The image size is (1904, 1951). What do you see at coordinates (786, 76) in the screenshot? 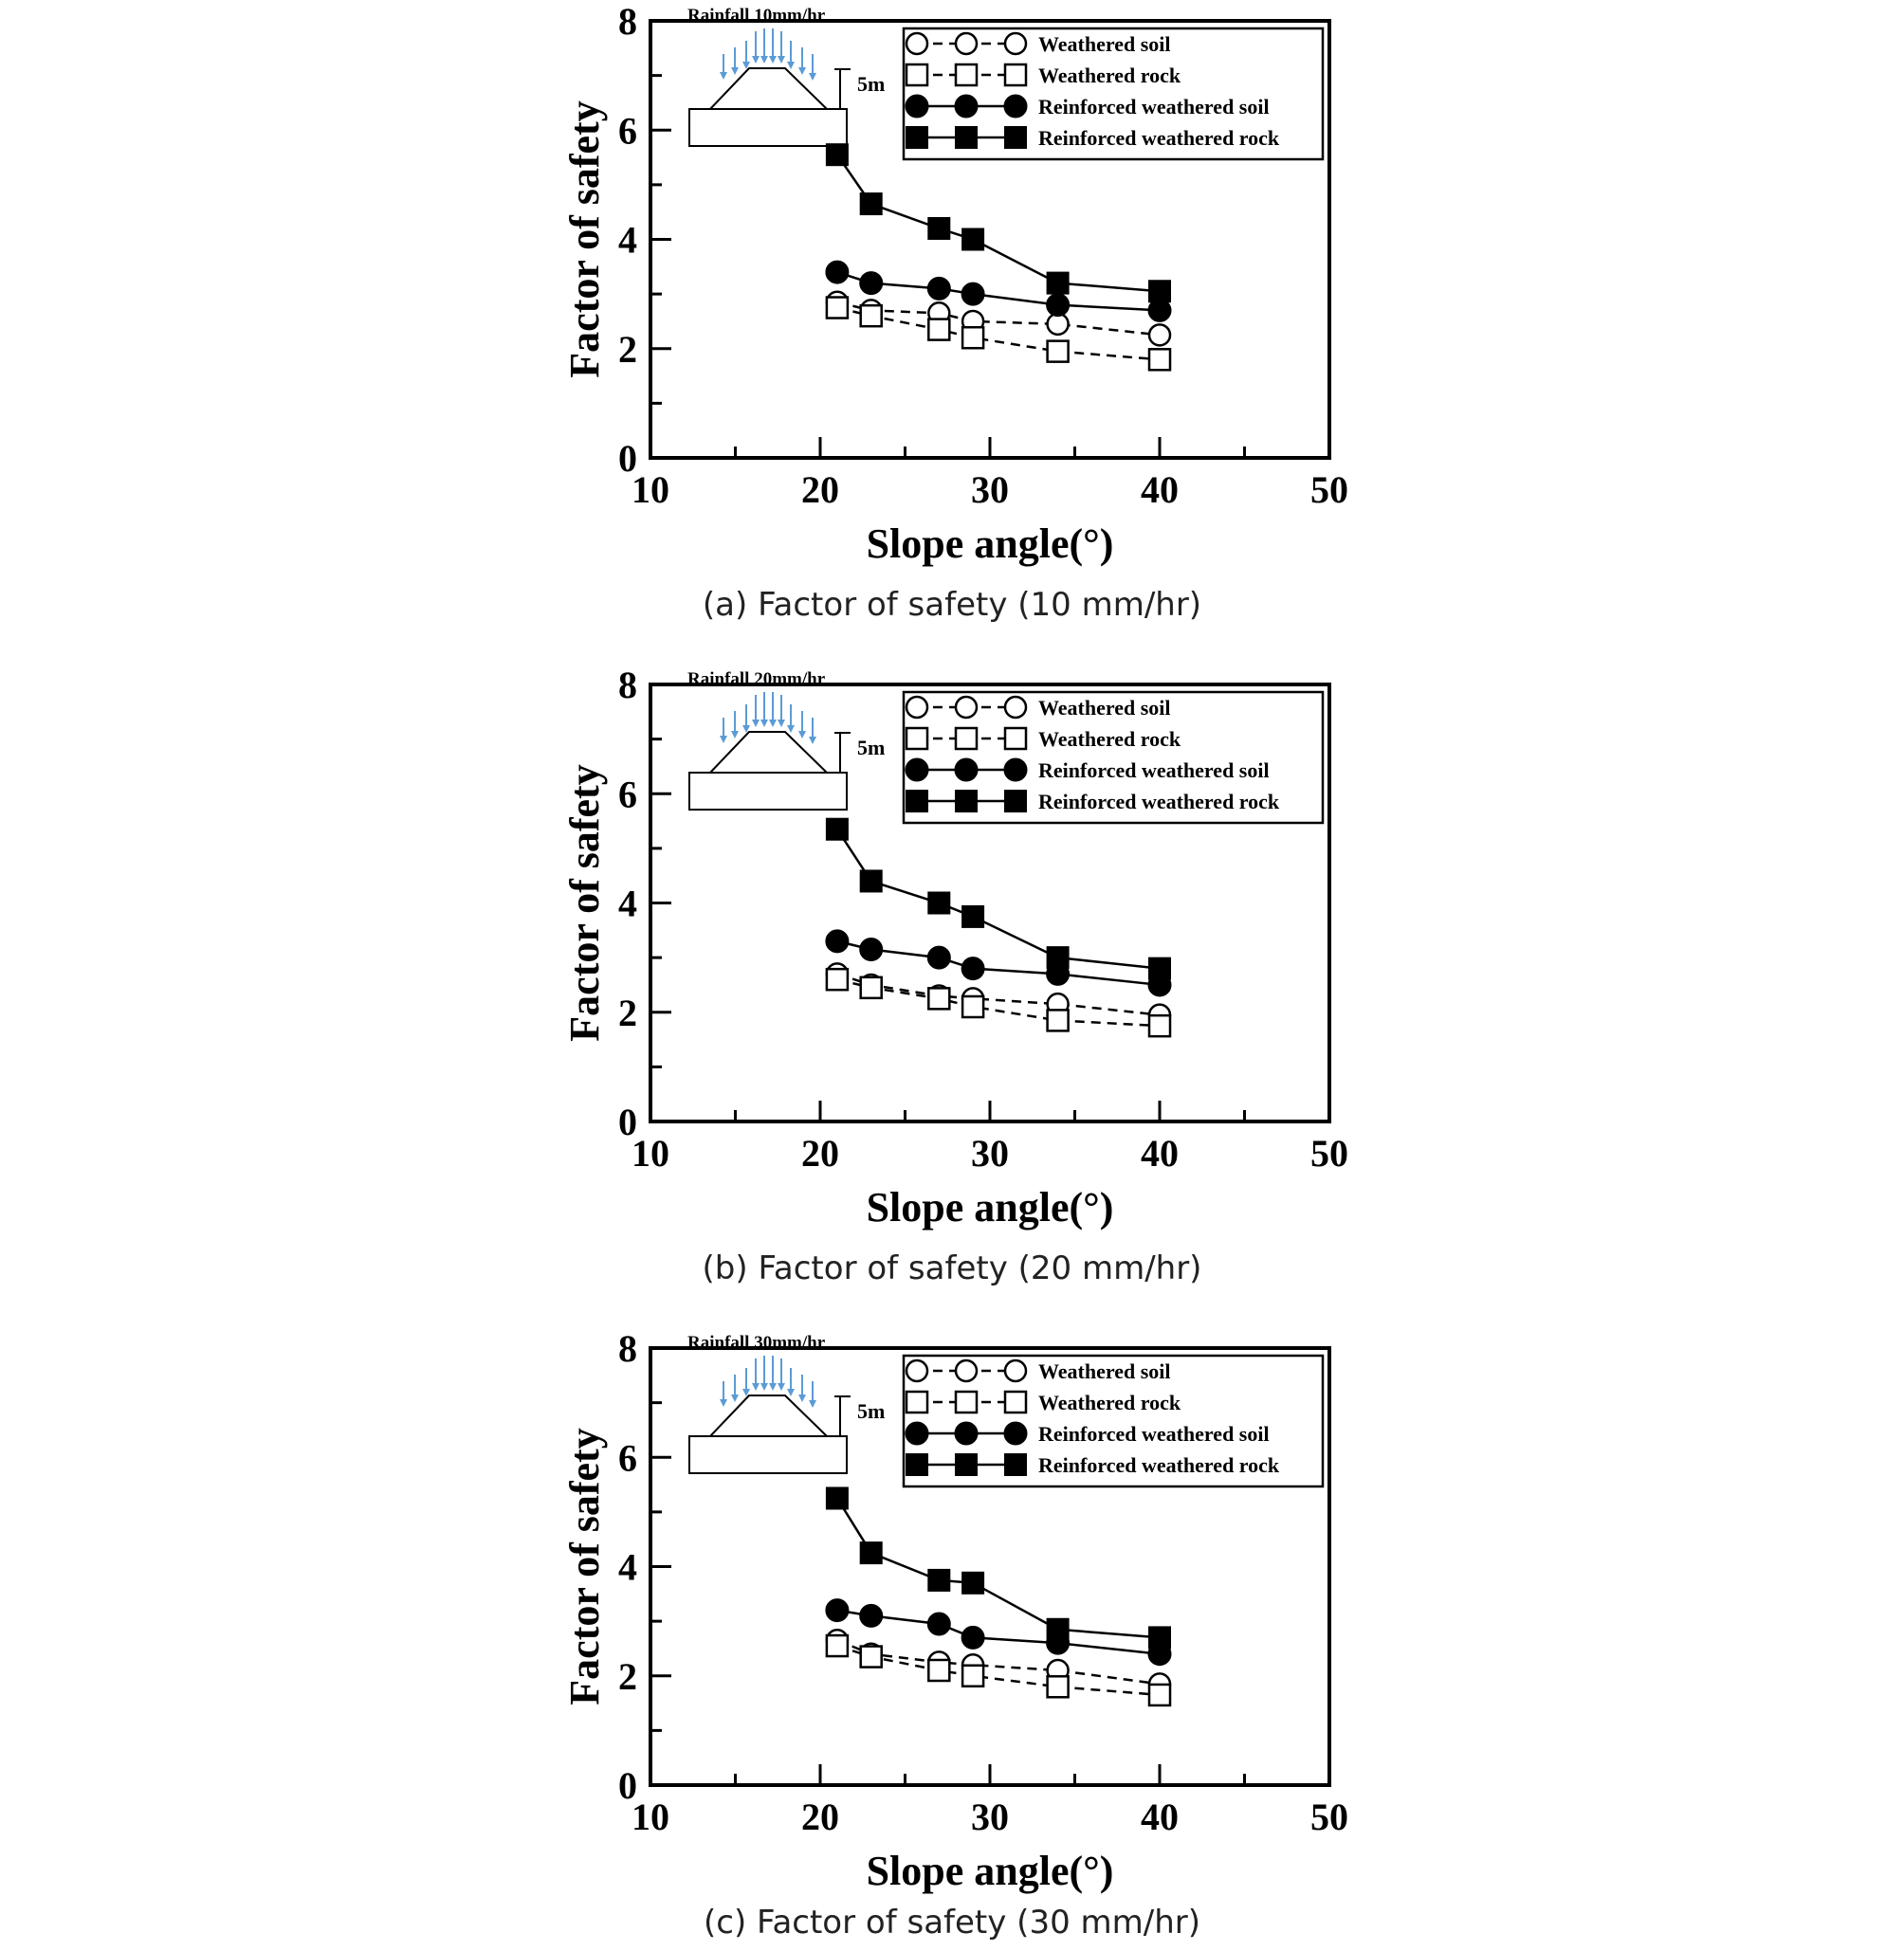
I see `slope-inset: 5m Rainfall 10mm/hr` at bounding box center [786, 76].